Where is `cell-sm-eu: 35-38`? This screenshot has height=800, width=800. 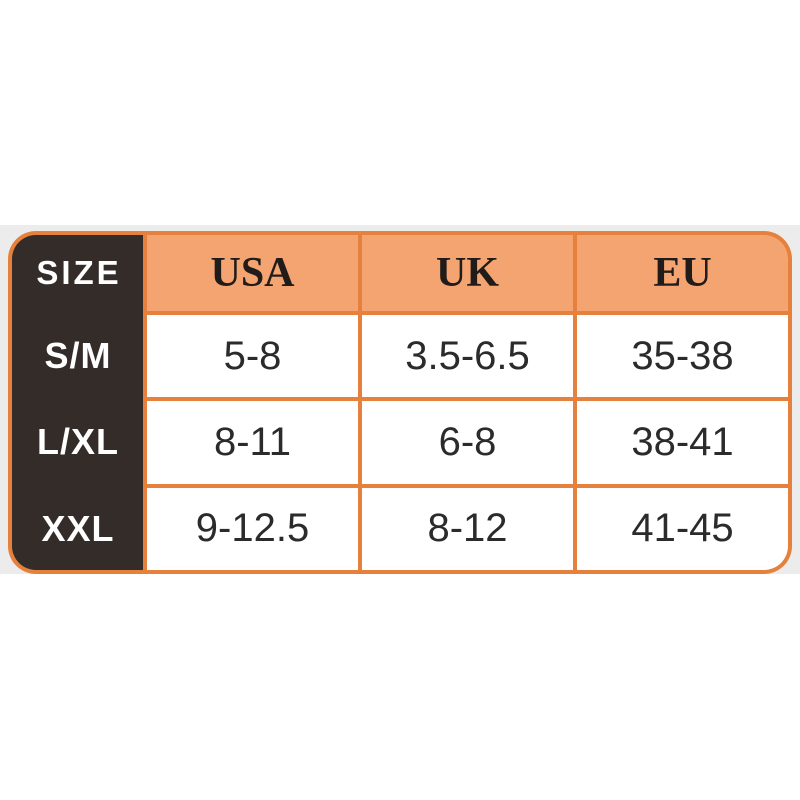 cell-sm-eu: 35-38 is located at coordinates (682, 356).